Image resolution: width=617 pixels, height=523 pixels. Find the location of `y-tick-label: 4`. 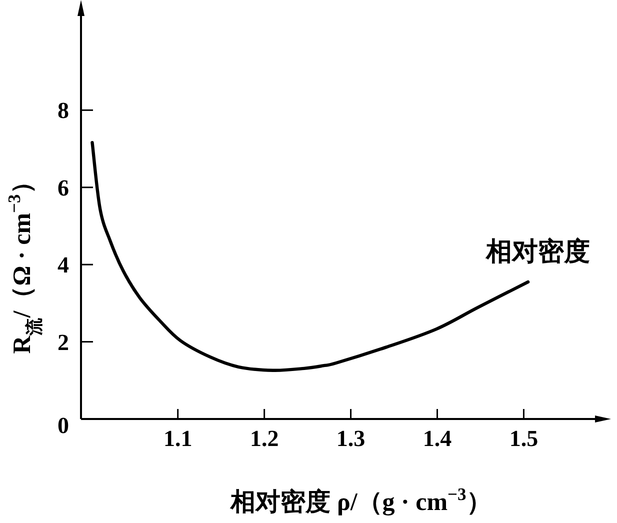

y-tick-label: 4 is located at coordinates (64, 265).